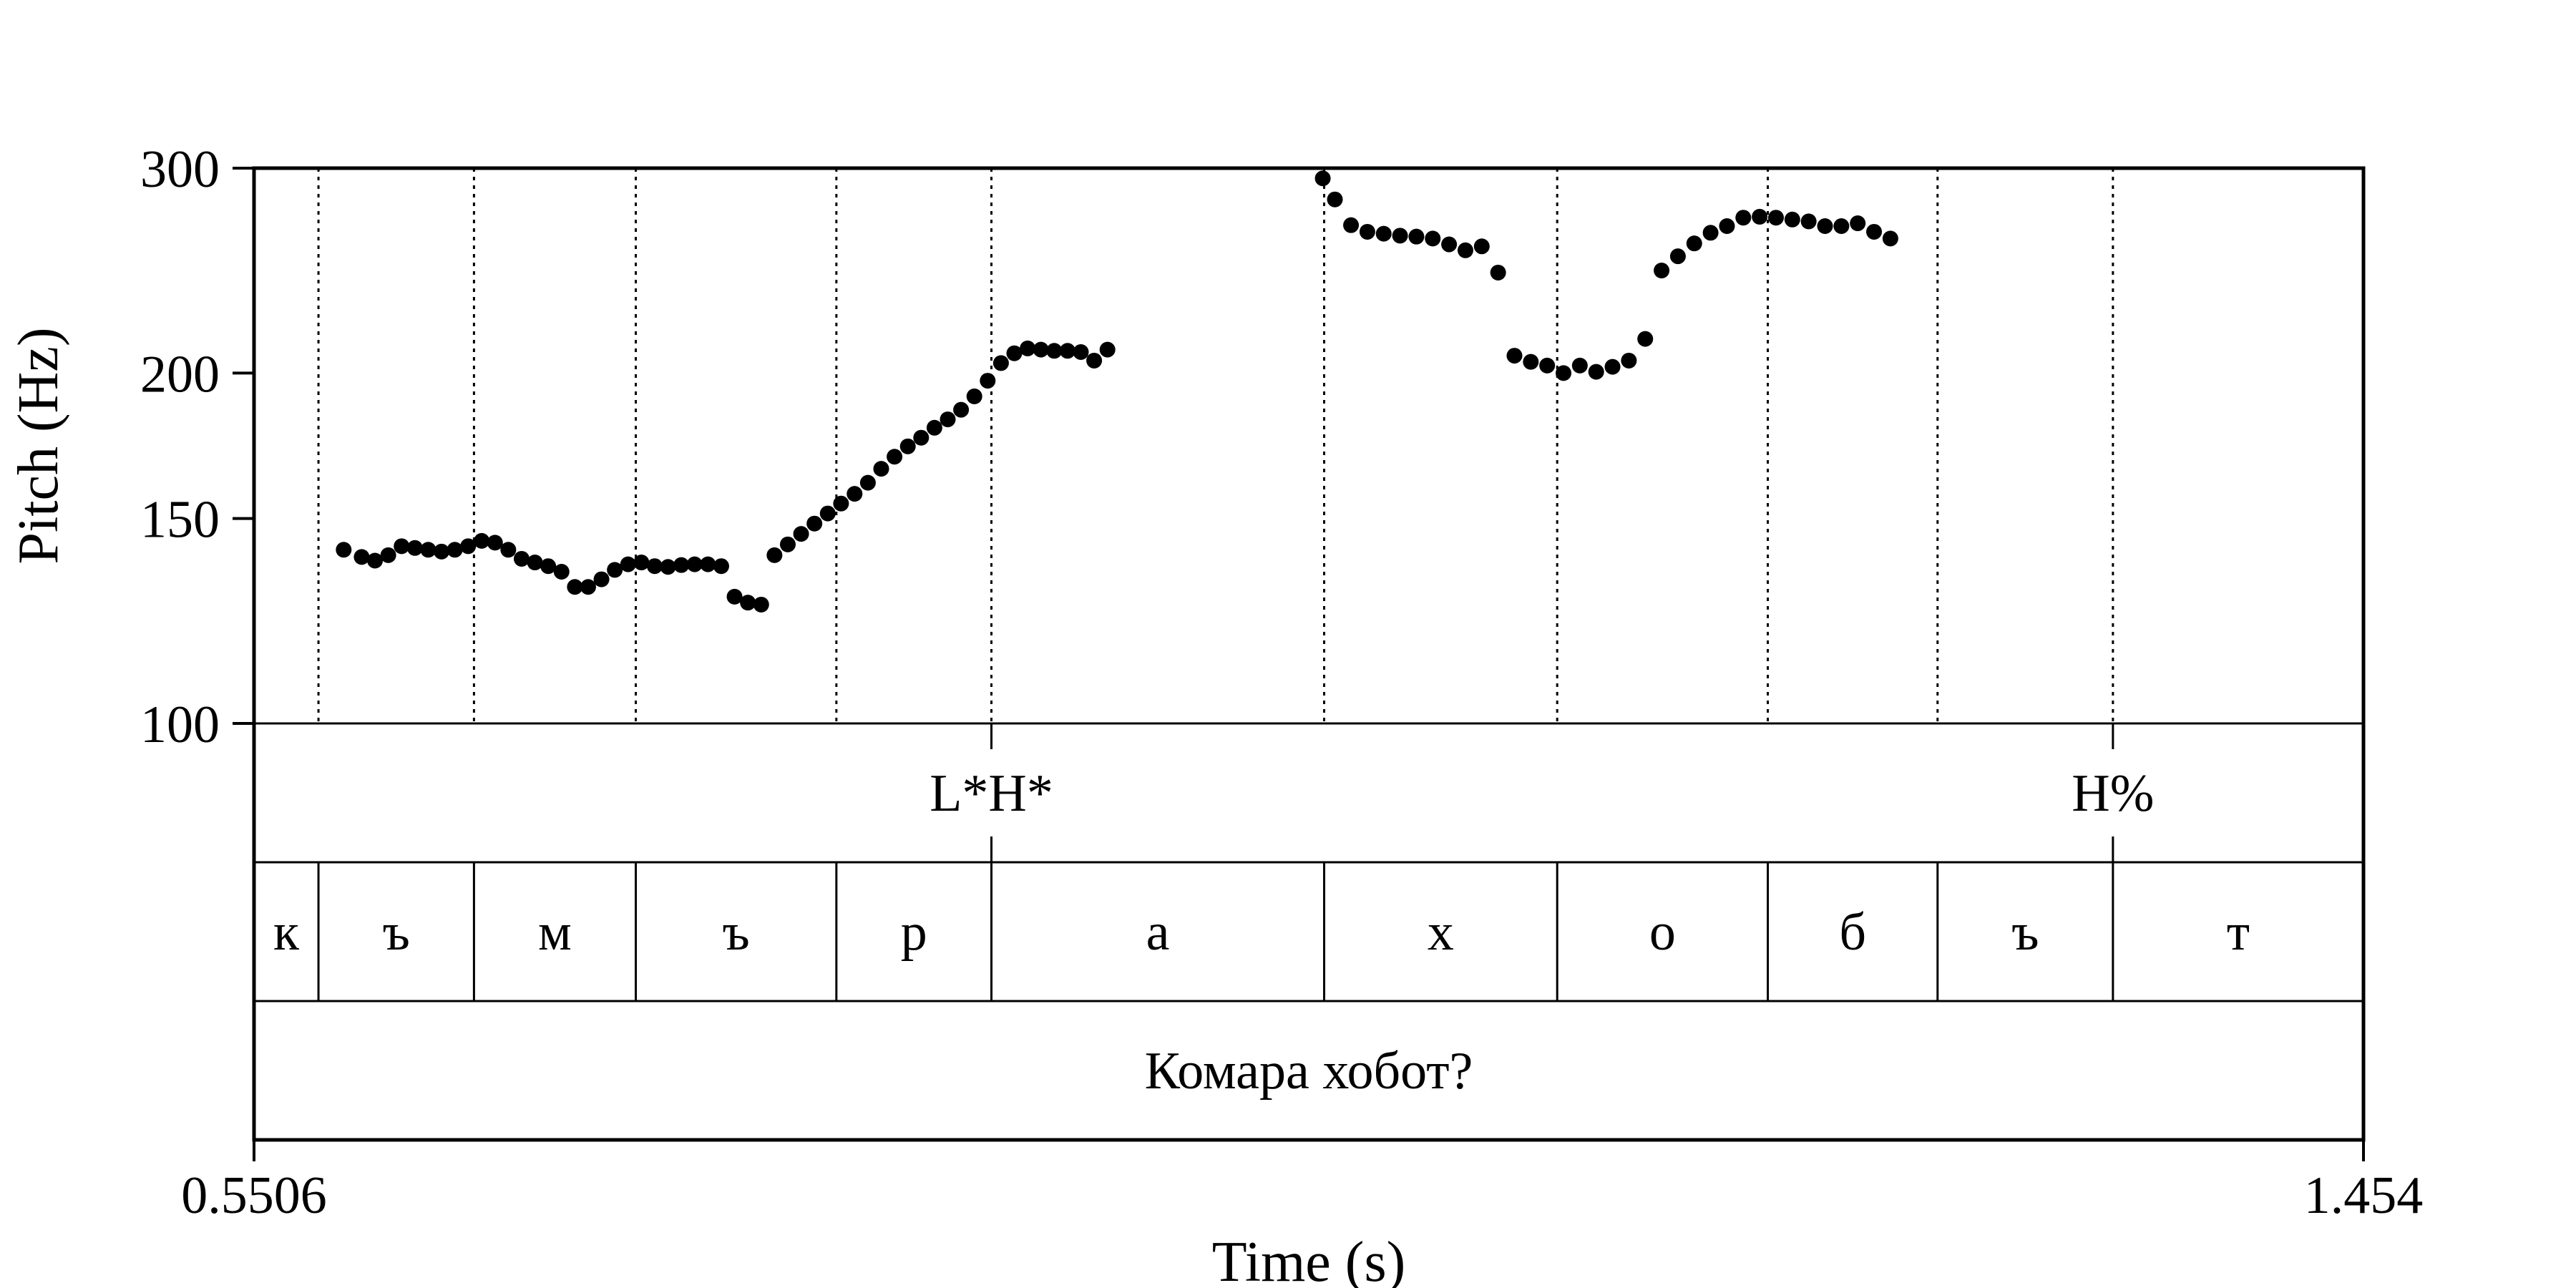 The height and width of the screenshot is (1288, 2576). Describe the element at coordinates (2113, 793) in the screenshot. I see `tone-label: H%` at that location.